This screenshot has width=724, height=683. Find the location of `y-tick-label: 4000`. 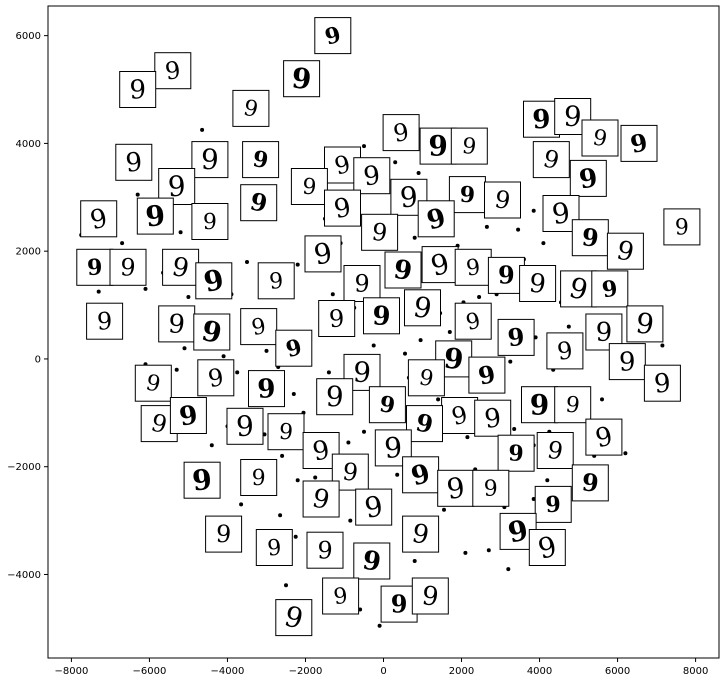

y-tick-label: 4000 is located at coordinates (28, 144).